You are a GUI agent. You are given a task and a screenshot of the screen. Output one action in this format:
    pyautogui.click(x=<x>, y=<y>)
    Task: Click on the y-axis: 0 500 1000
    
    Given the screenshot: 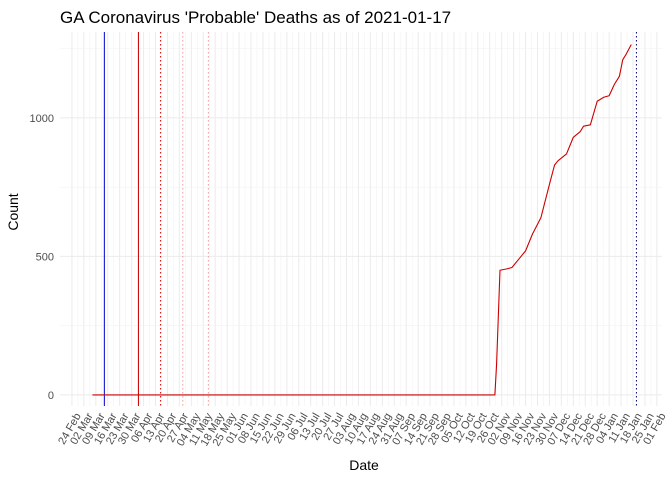 What is the action you would take?
    pyautogui.click(x=42, y=257)
    